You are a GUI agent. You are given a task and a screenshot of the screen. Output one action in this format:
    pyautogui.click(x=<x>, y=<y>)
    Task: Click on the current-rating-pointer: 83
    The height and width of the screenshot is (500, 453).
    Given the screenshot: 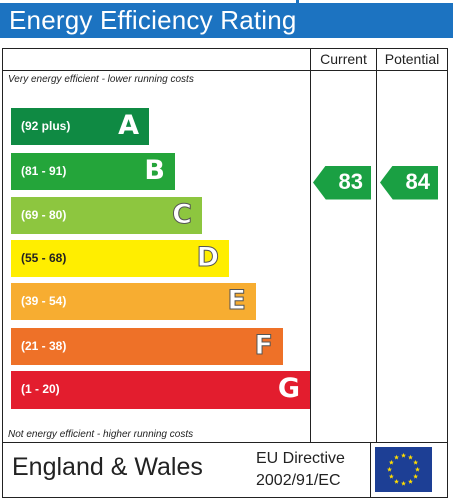 What is the action you would take?
    pyautogui.click(x=342, y=182)
    